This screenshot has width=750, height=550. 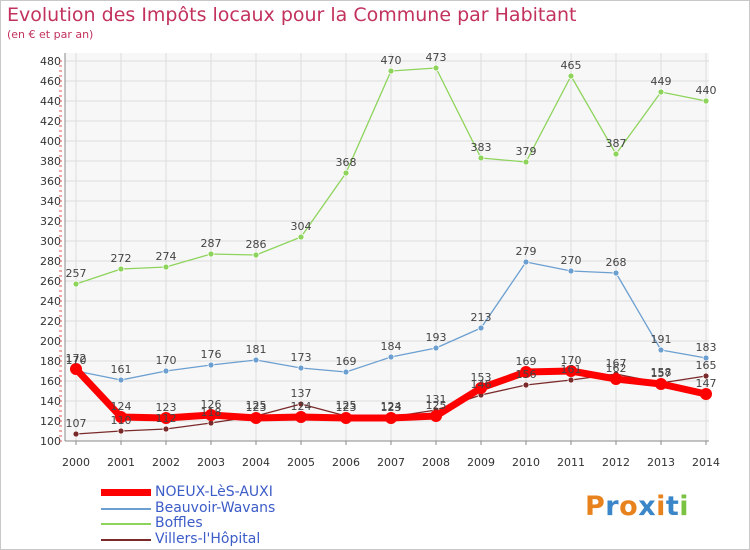 What do you see at coordinates (50, 161) in the screenshot?
I see `y-tick-label: 380` at bounding box center [50, 161].